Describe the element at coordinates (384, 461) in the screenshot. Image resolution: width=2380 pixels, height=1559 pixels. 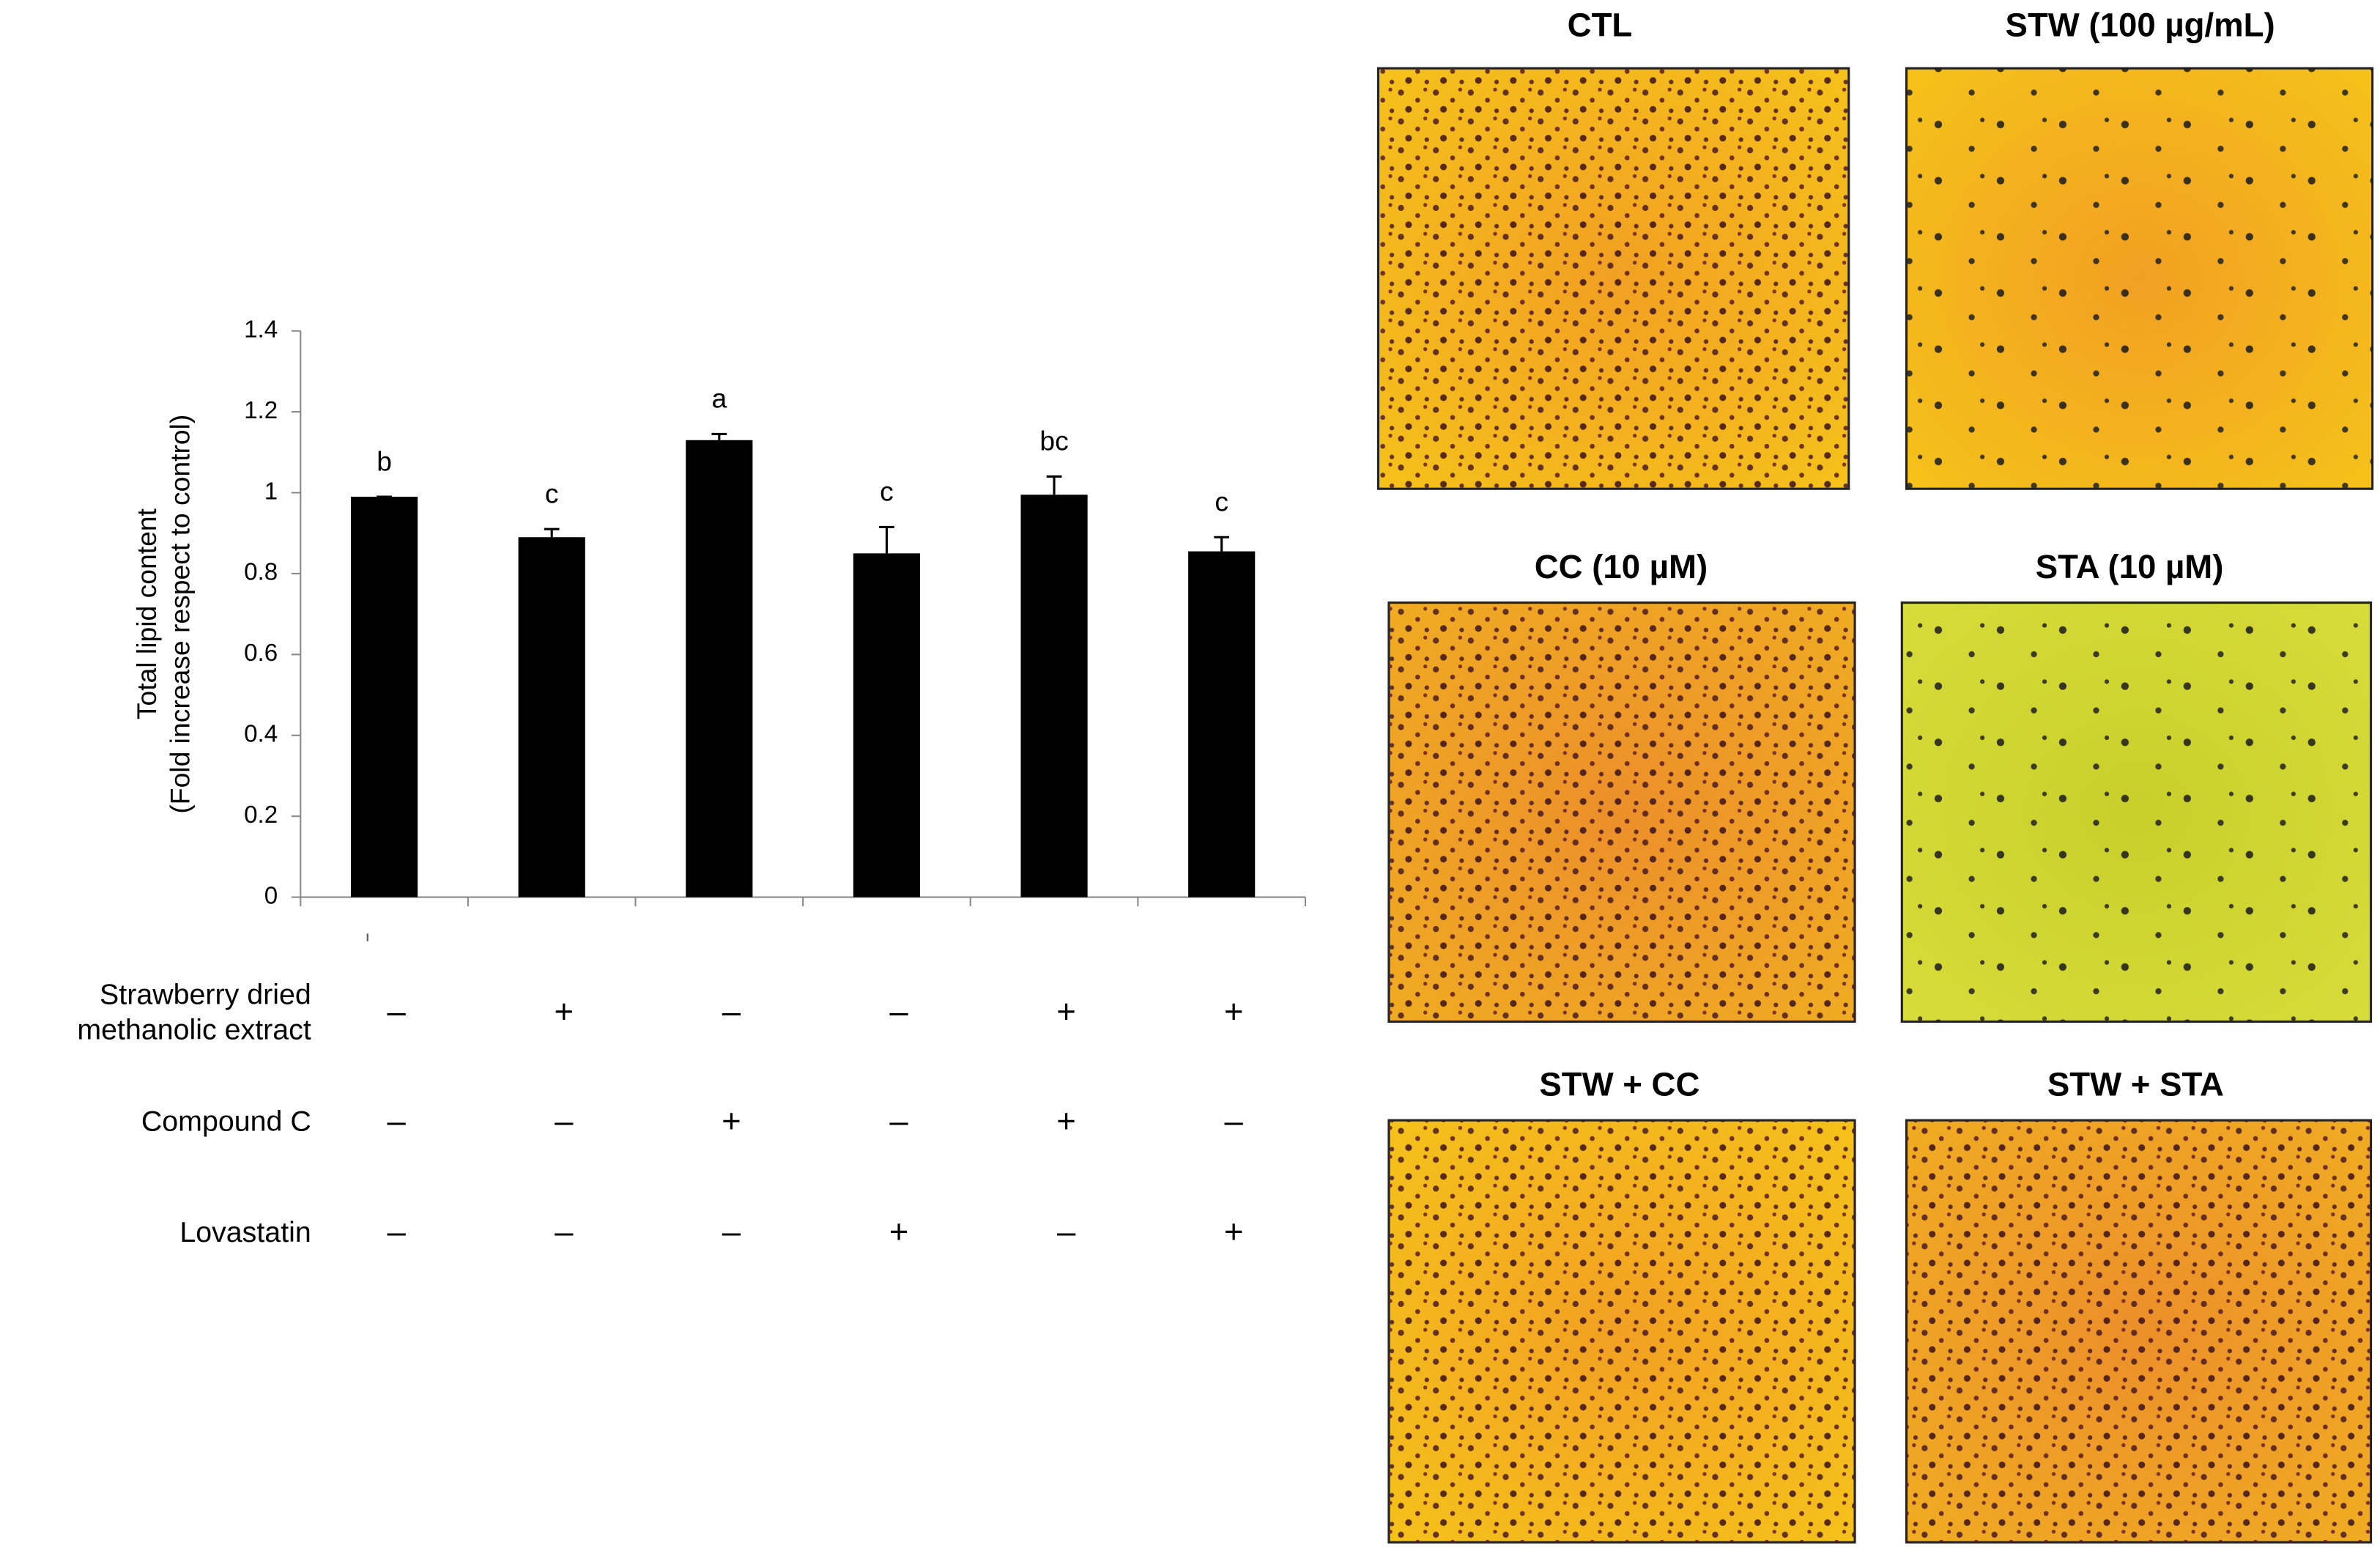
I see `significance-letter: b` at that location.